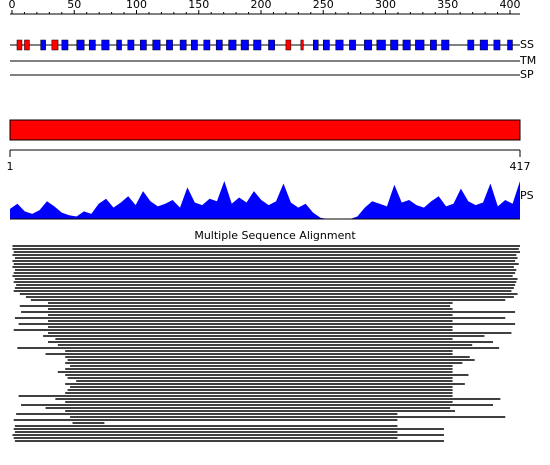 This screenshot has height=465, width=550. I want to click on ruler-label: 0, so click(12, 5).